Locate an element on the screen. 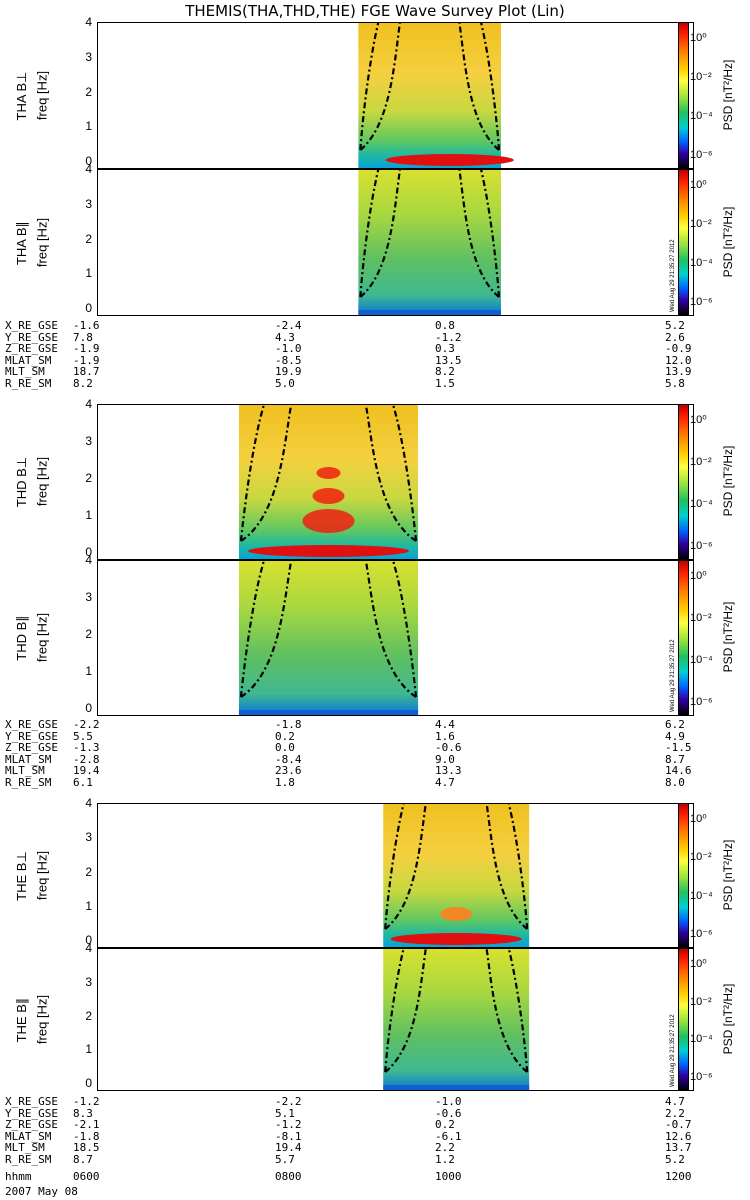  ephemeris-name: X_RE_GSE is located at coordinates (31, 325).